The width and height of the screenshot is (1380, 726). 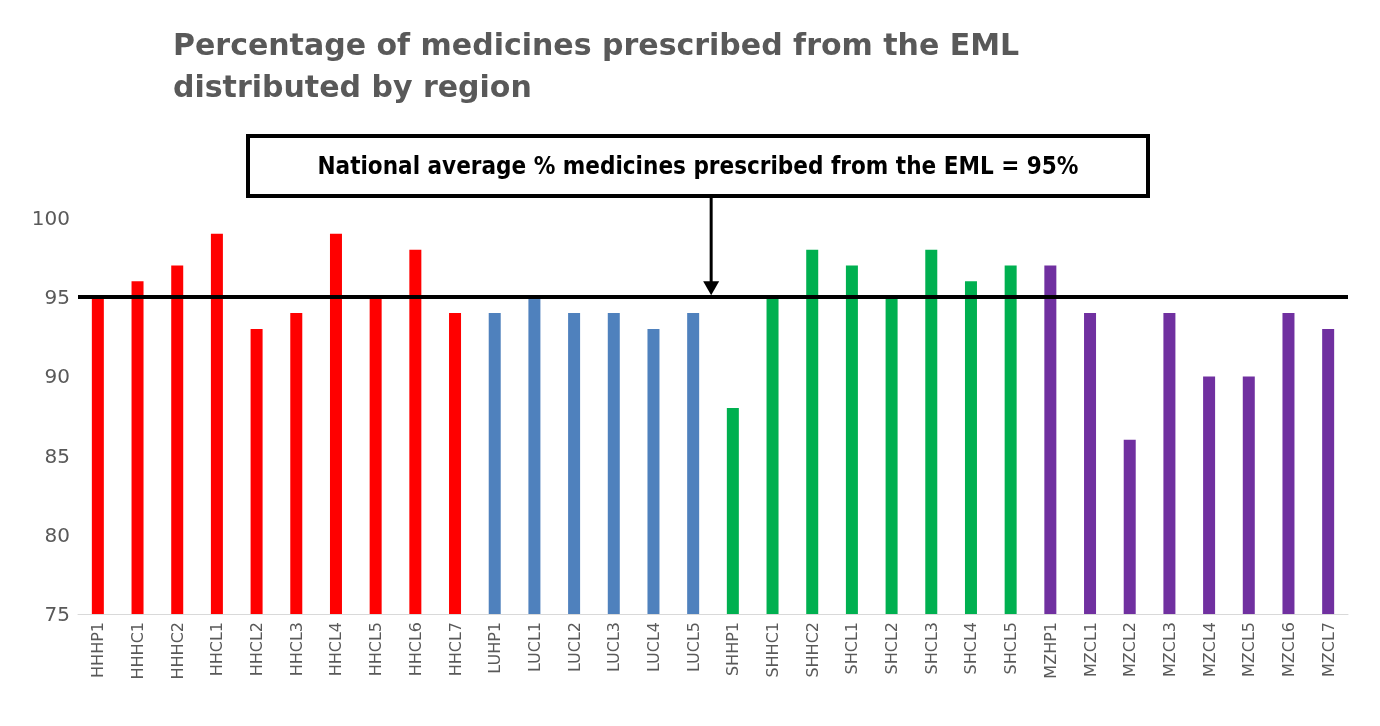 What do you see at coordinates (1328, 650) in the screenshot?
I see `x-tick-label: MZCL7` at bounding box center [1328, 650].